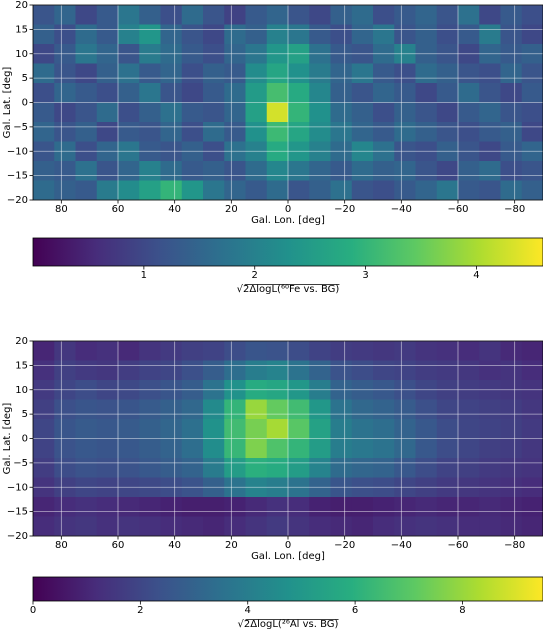 The image size is (543, 631). I want to click on x-tick-label: −80, so click(514, 545).